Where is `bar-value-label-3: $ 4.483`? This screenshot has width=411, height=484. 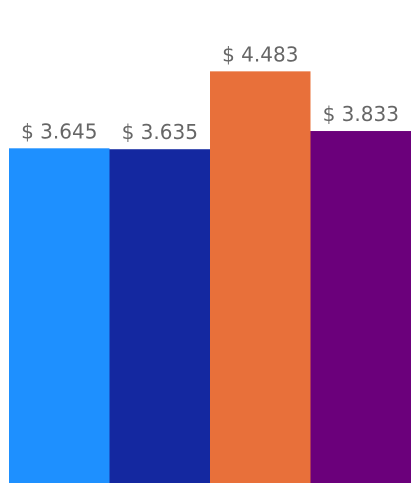 bar-value-label-3: $ 4.483 is located at coordinates (260, 54).